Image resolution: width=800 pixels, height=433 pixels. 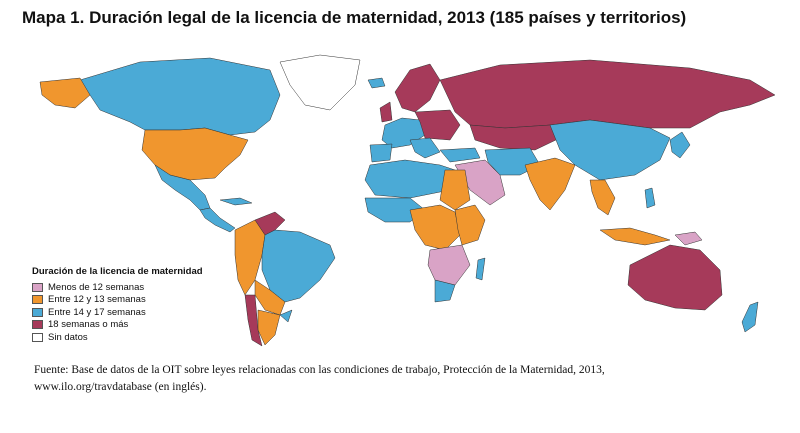 I want to click on region-venezuela, so click(x=270, y=223).